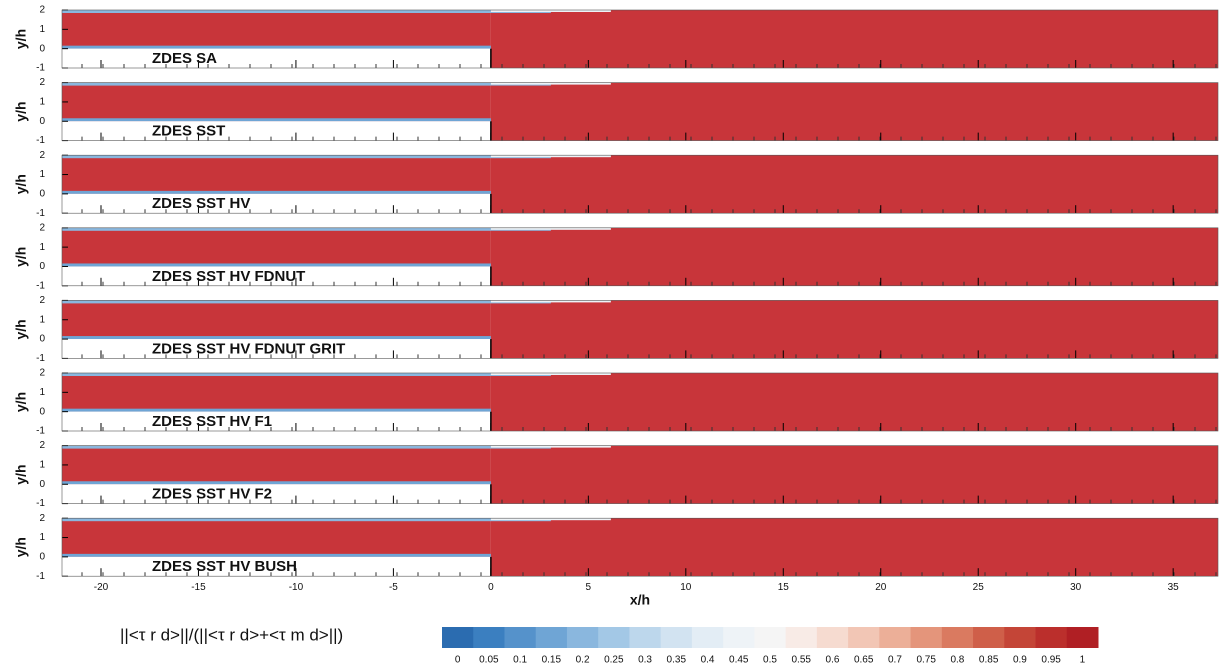  Describe the element at coordinates (1020, 660) in the screenshot. I see `colorbar-tick-label: 0.9` at that location.